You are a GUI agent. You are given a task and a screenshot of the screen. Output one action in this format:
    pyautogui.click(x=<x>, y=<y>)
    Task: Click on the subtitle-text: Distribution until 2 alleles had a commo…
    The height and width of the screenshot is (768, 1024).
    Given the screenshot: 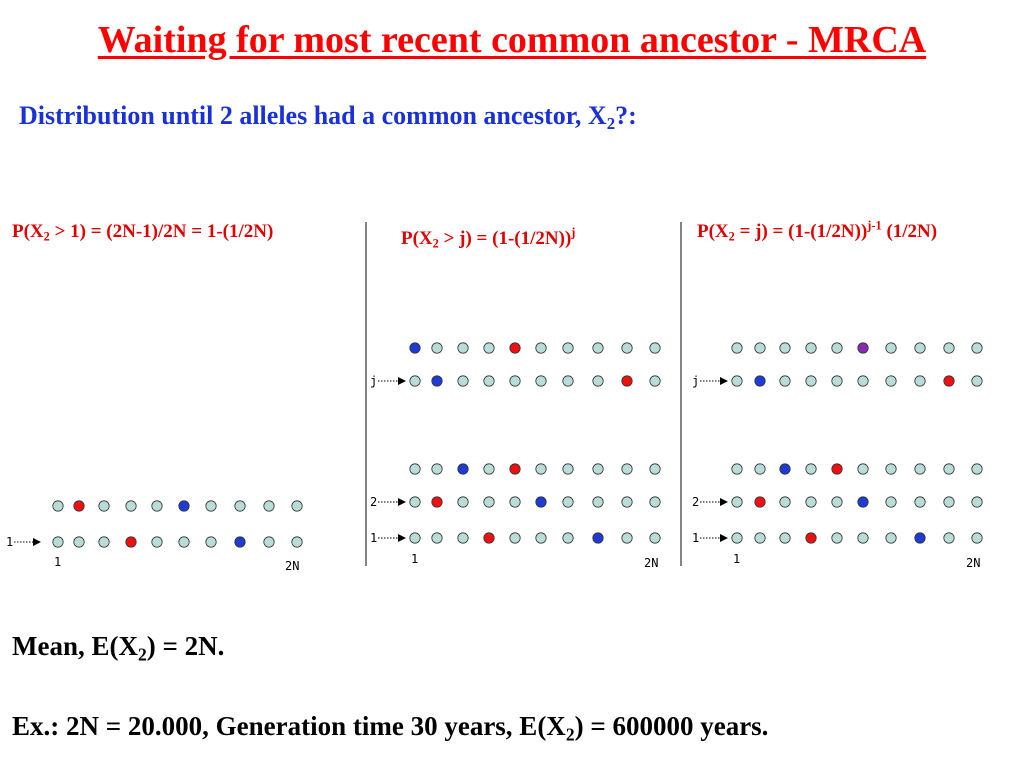 What is the action you would take?
    pyautogui.click(x=313, y=115)
    